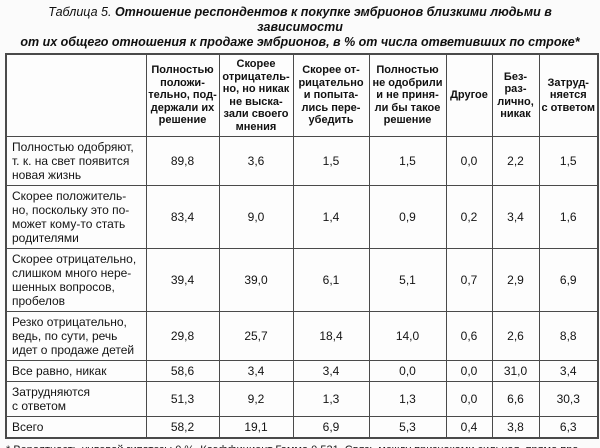 This screenshot has width=600, height=448. I want to click on value-cell: 0,4, so click(469, 427).